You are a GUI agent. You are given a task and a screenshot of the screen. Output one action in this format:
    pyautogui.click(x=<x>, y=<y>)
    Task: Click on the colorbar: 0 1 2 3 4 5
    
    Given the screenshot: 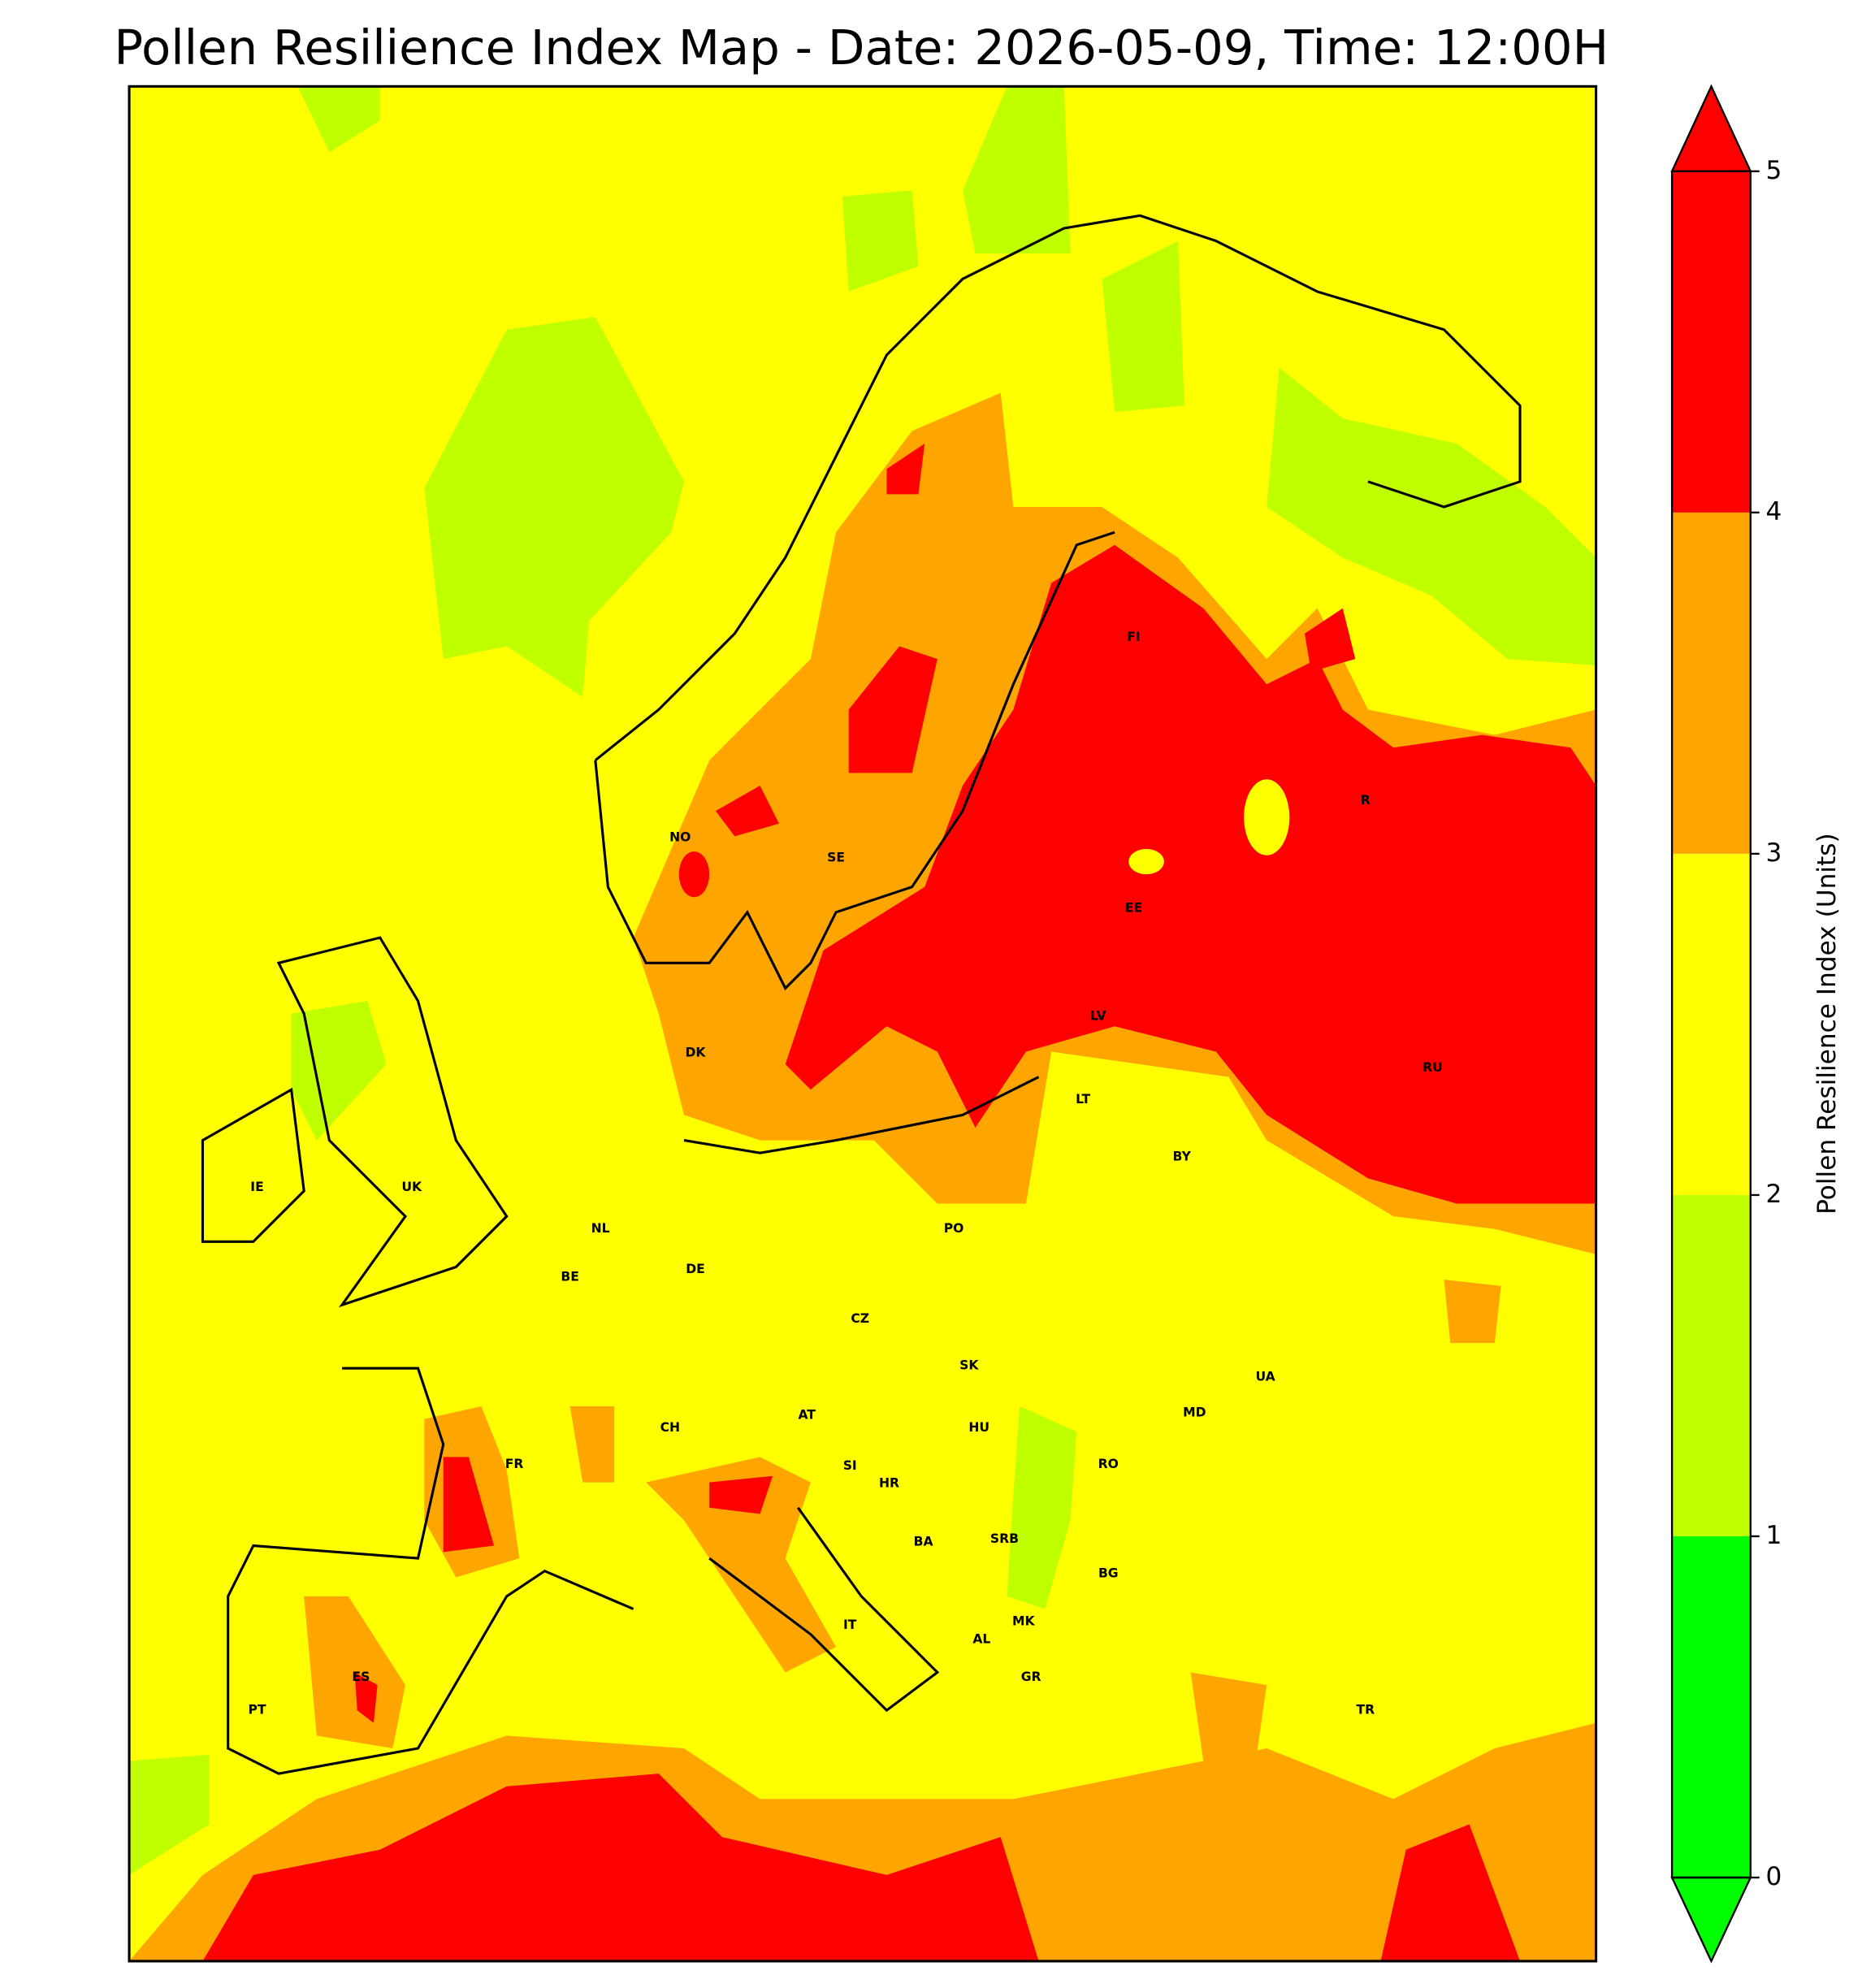 What is the action you would take?
    pyautogui.click(x=1726, y=1024)
    